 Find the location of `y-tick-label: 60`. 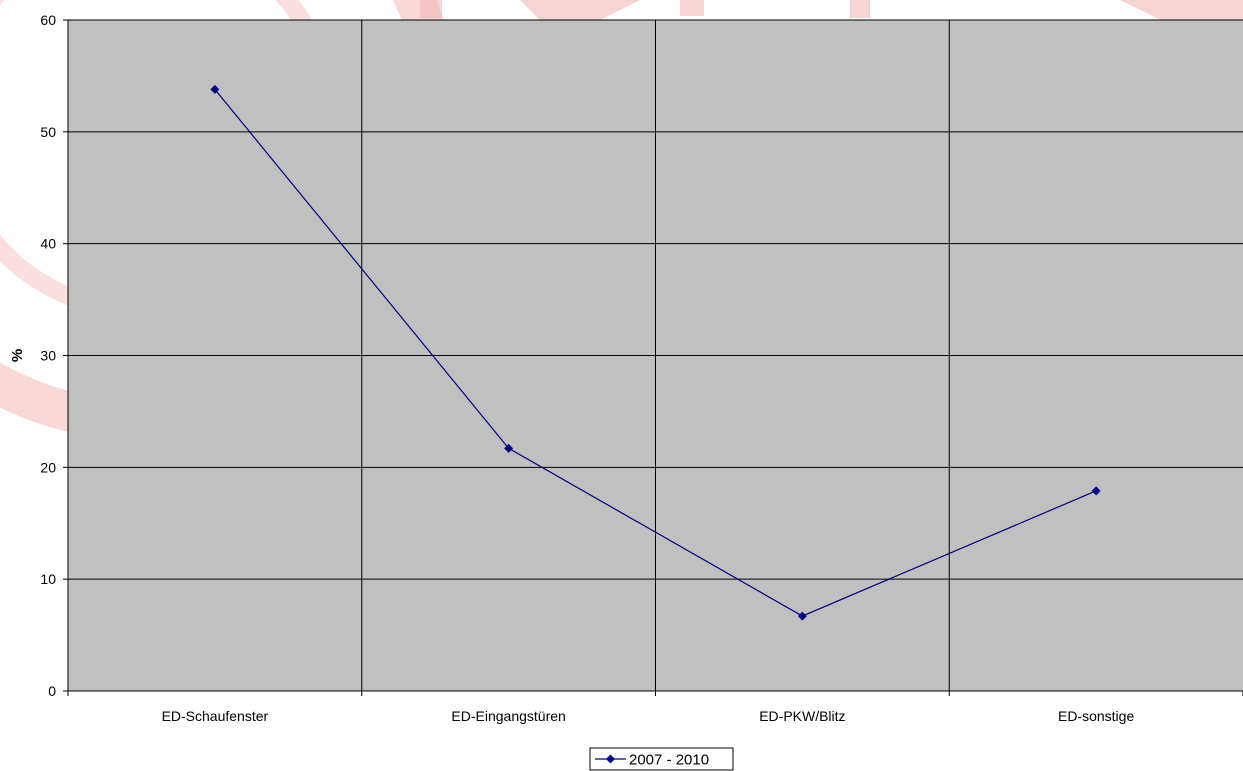

y-tick-label: 60 is located at coordinates (48, 20).